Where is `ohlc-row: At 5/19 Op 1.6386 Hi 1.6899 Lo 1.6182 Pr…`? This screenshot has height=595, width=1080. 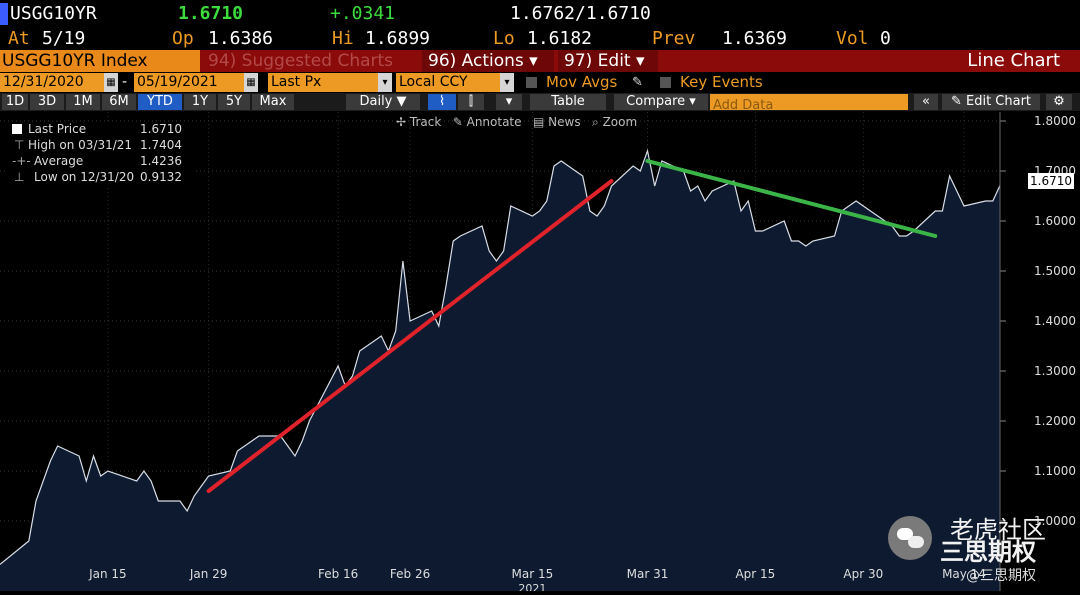 ohlc-row: At 5/19 Op 1.6386 Hi 1.6899 Lo 1.6182 Pr… is located at coordinates (540, 39).